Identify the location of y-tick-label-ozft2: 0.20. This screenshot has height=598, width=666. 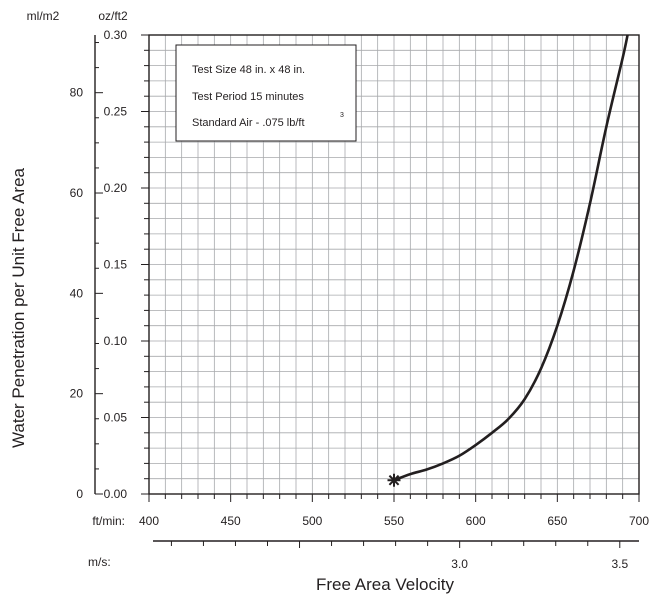
(116, 188).